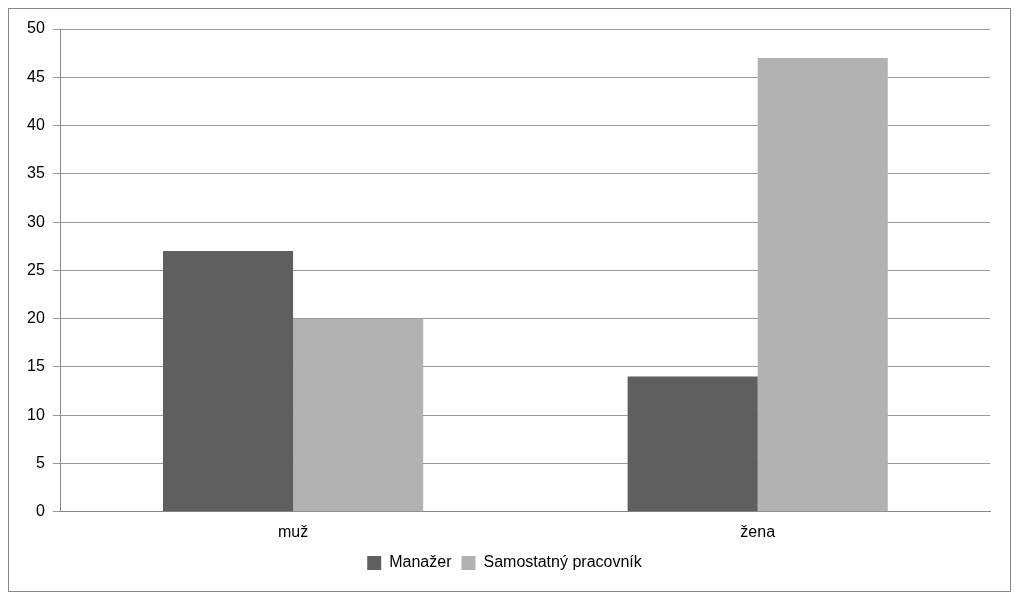  What do you see at coordinates (758, 531) in the screenshot?
I see `x-tick-label: žena` at bounding box center [758, 531].